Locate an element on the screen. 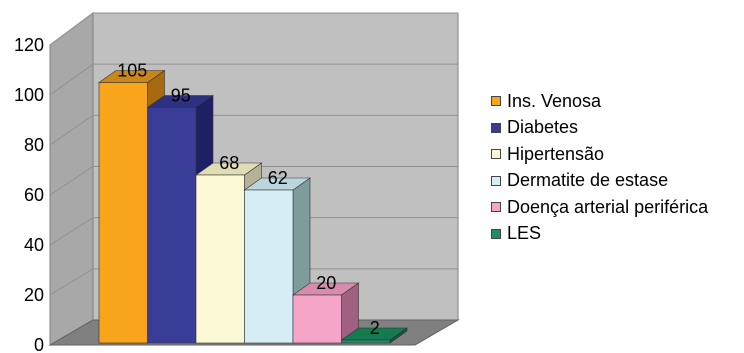 The image size is (744, 353). data-label: 95 is located at coordinates (181, 96).